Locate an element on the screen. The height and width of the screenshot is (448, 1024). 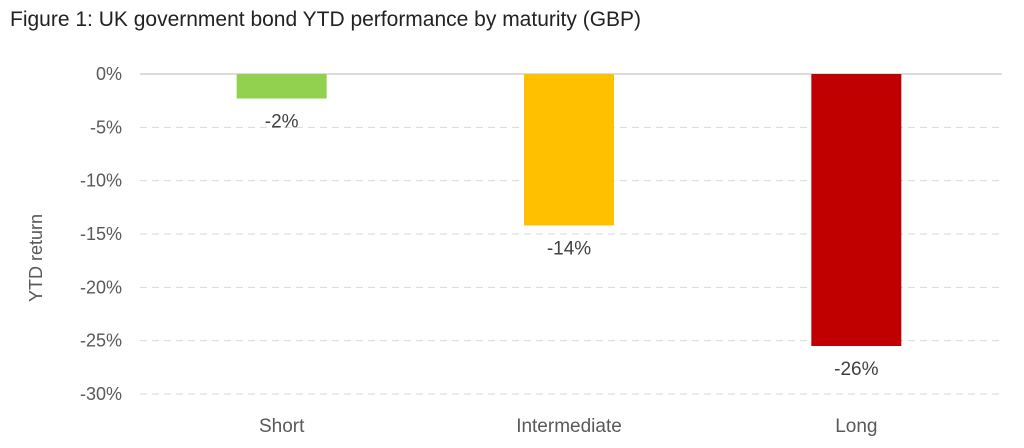
y-axis-title: YTD return is located at coordinates (36, 258).